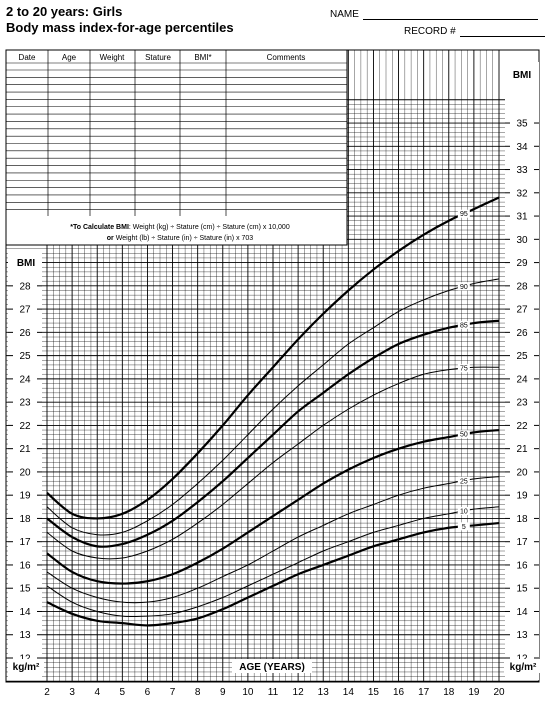 This screenshot has height=701, width=550. What do you see at coordinates (25, 519) in the screenshot?
I see `y-tick-label-left: 18` at bounding box center [25, 519].